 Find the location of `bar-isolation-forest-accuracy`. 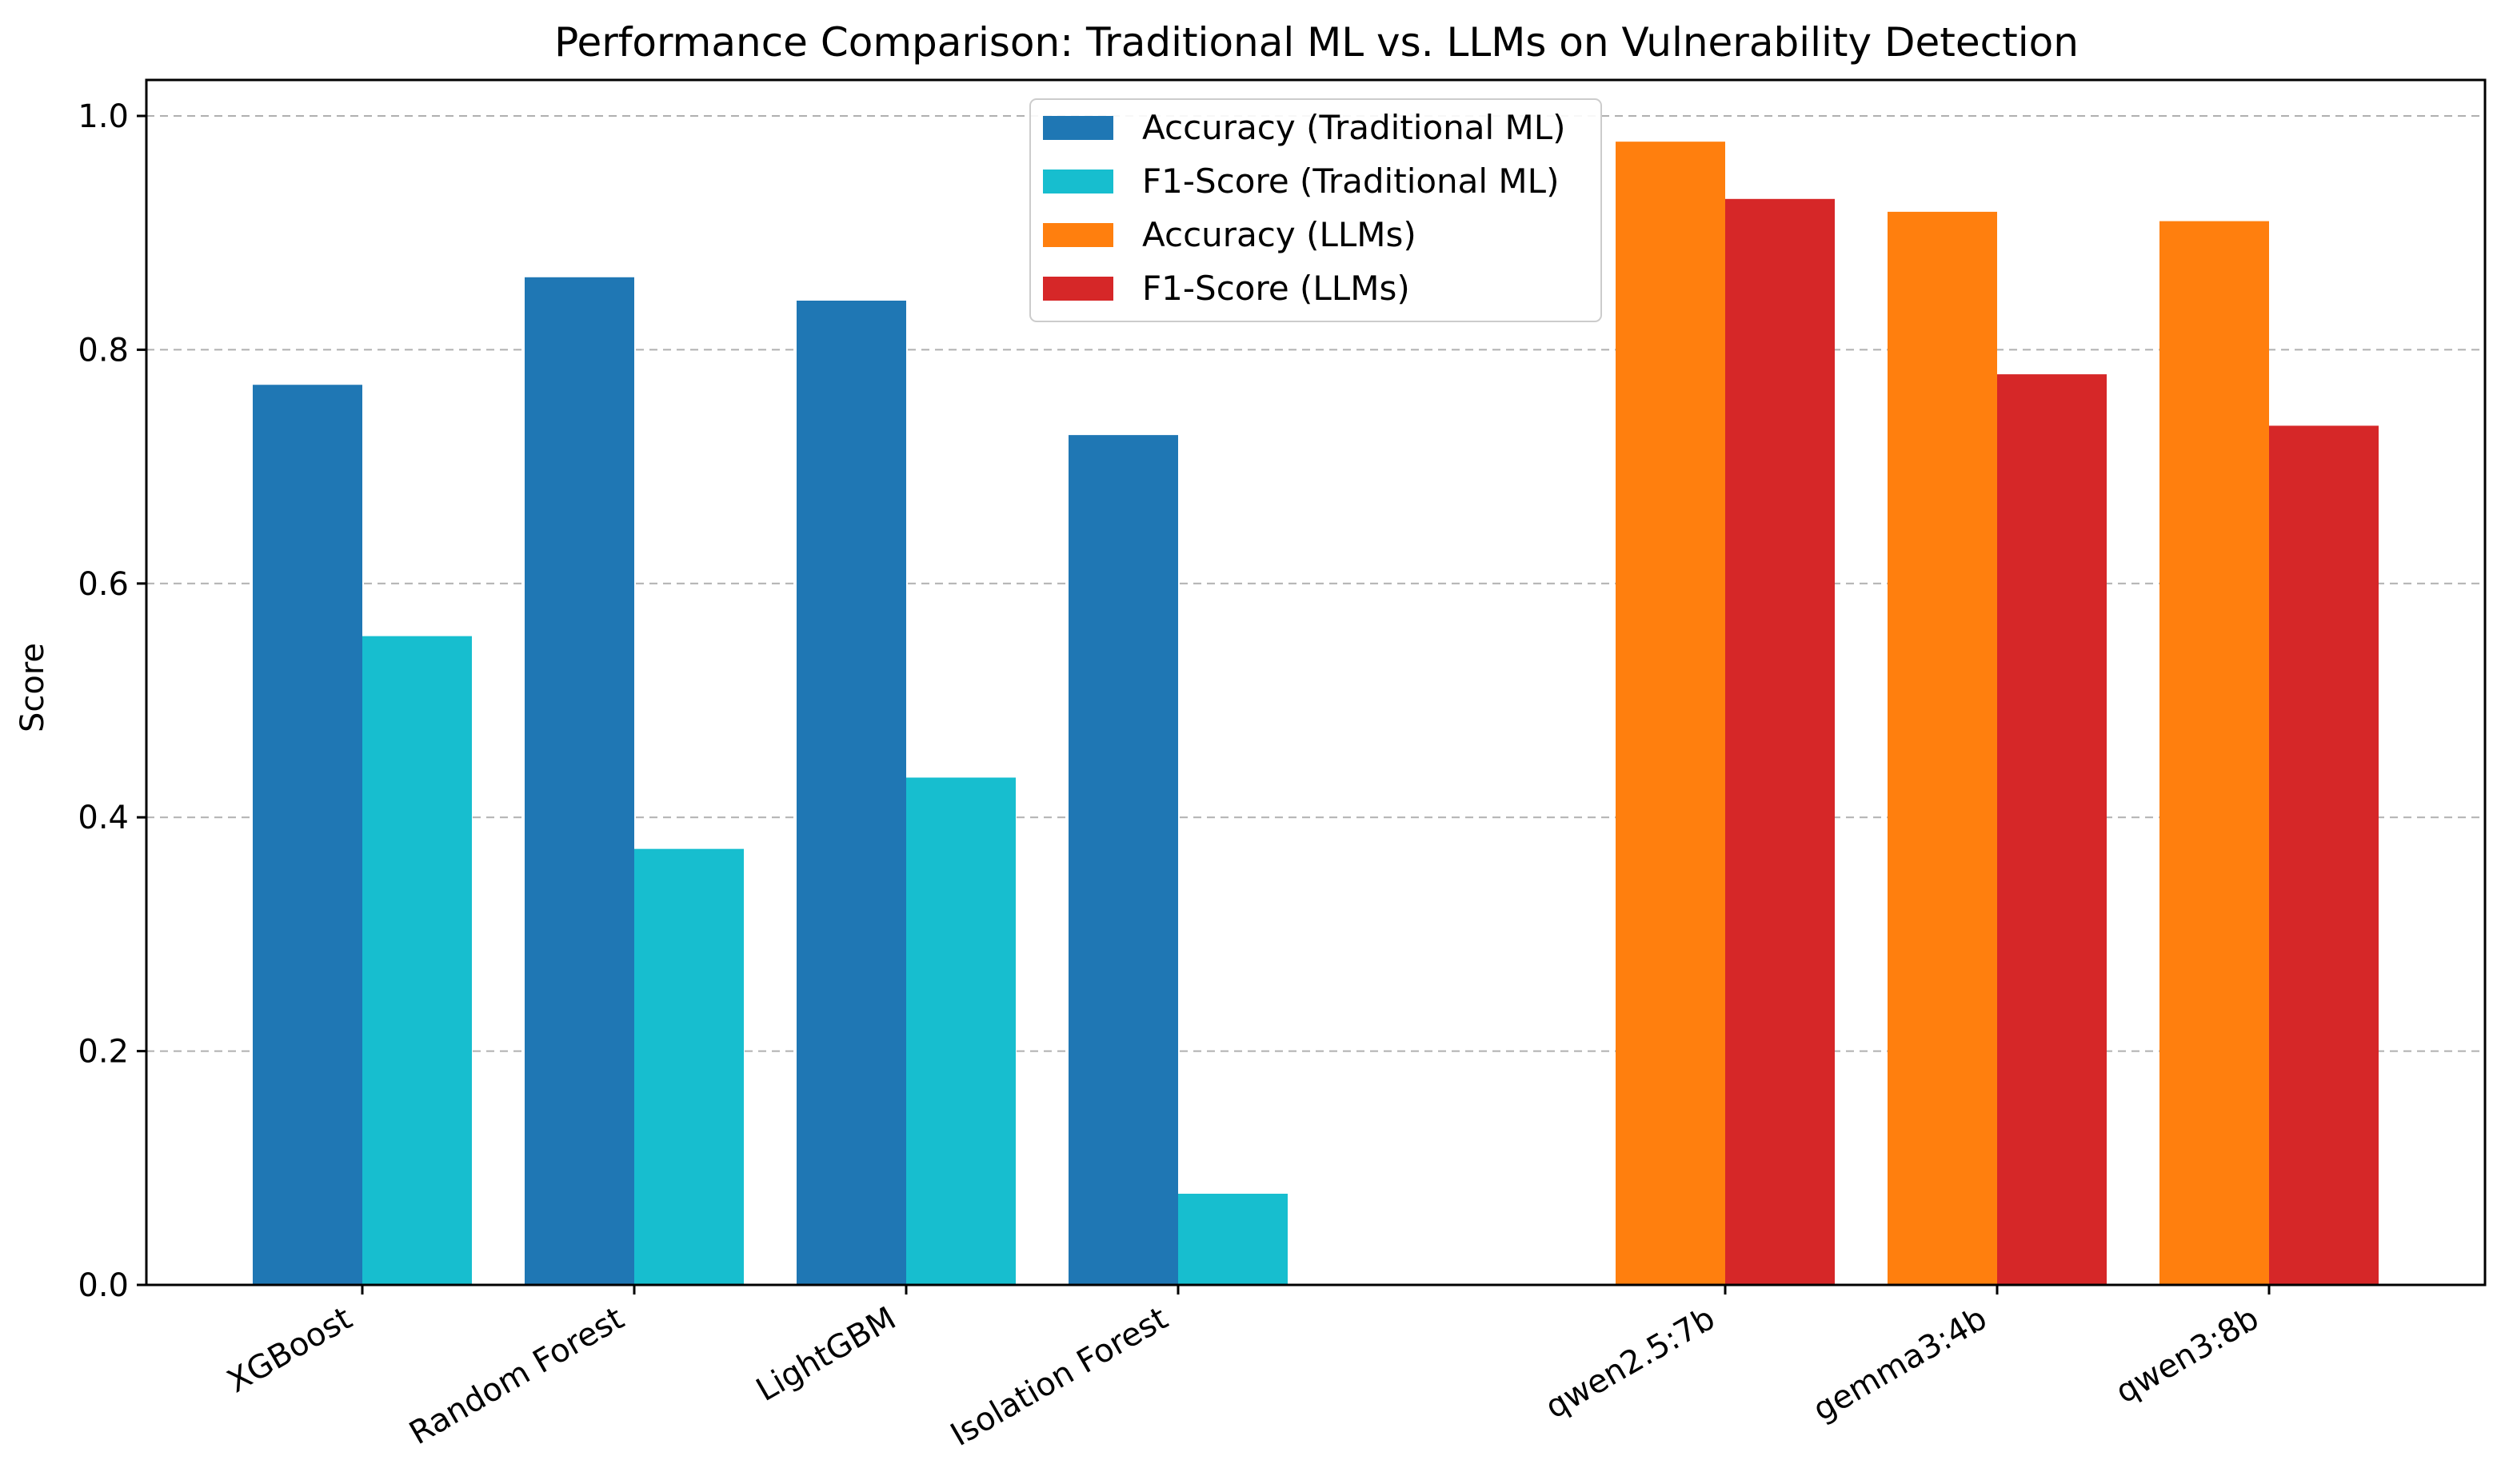

bar-isolation-forest-accuracy is located at coordinates (1123, 860).